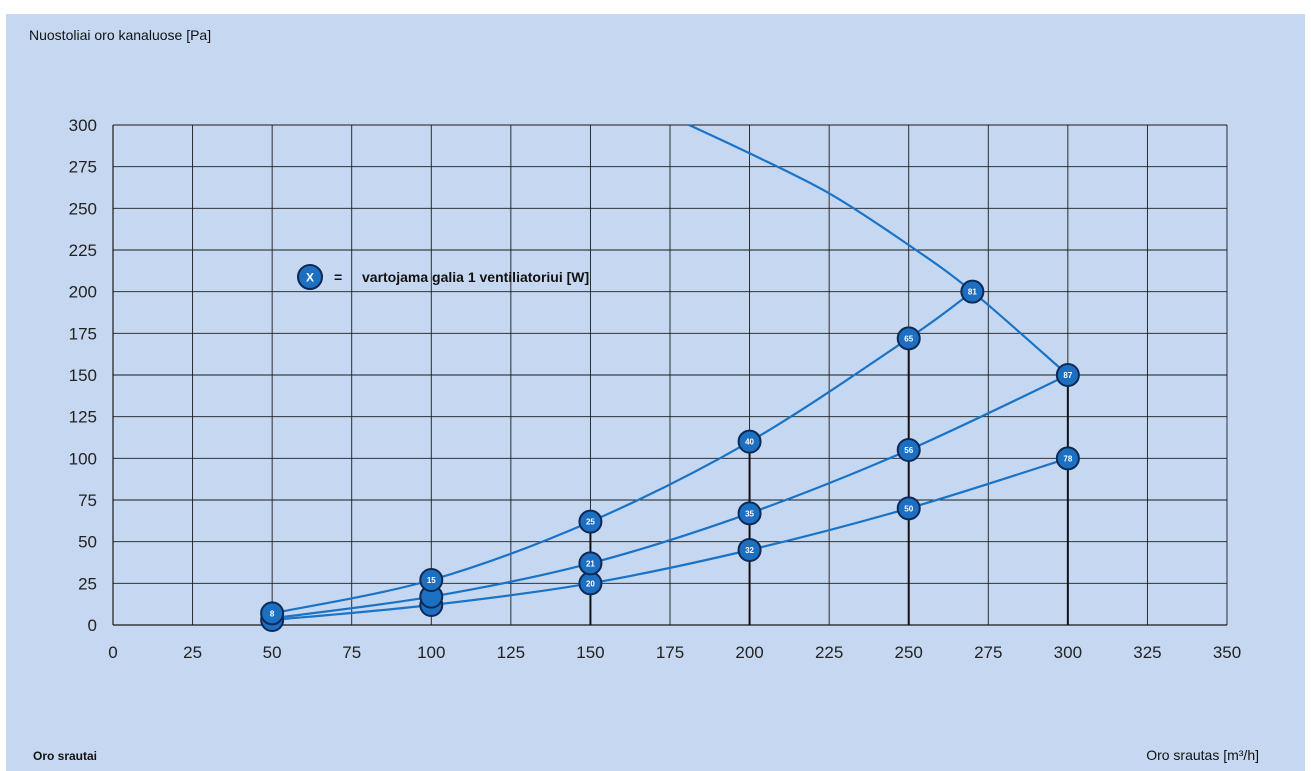  I want to click on data-point: 65, so click(908, 338).